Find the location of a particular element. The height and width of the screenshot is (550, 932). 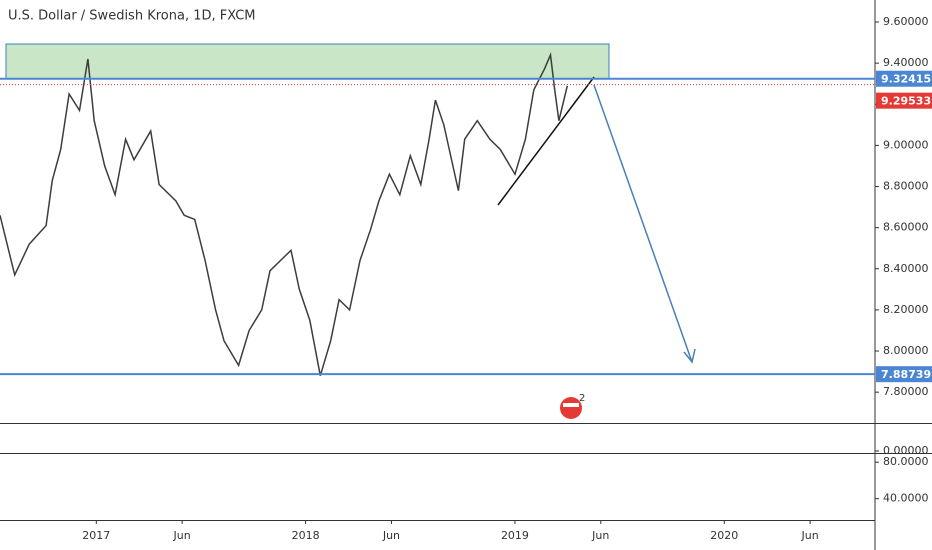

y-tick-label: 9.00000 is located at coordinates (906, 144).